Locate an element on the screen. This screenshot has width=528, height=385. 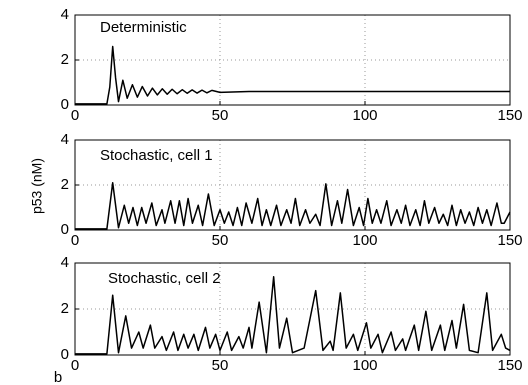
panel-label: b is located at coordinates (58, 377).